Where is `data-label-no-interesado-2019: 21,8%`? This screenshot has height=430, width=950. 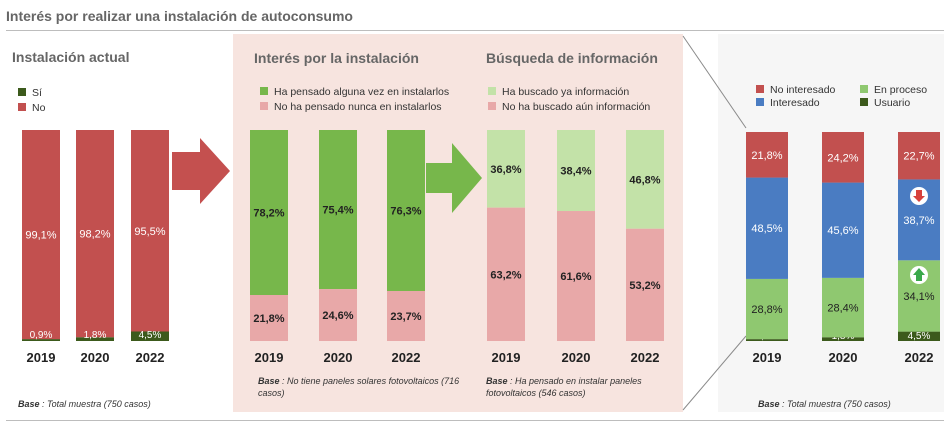
data-label-no-interesado-2019: 21,8% is located at coordinates (766, 156).